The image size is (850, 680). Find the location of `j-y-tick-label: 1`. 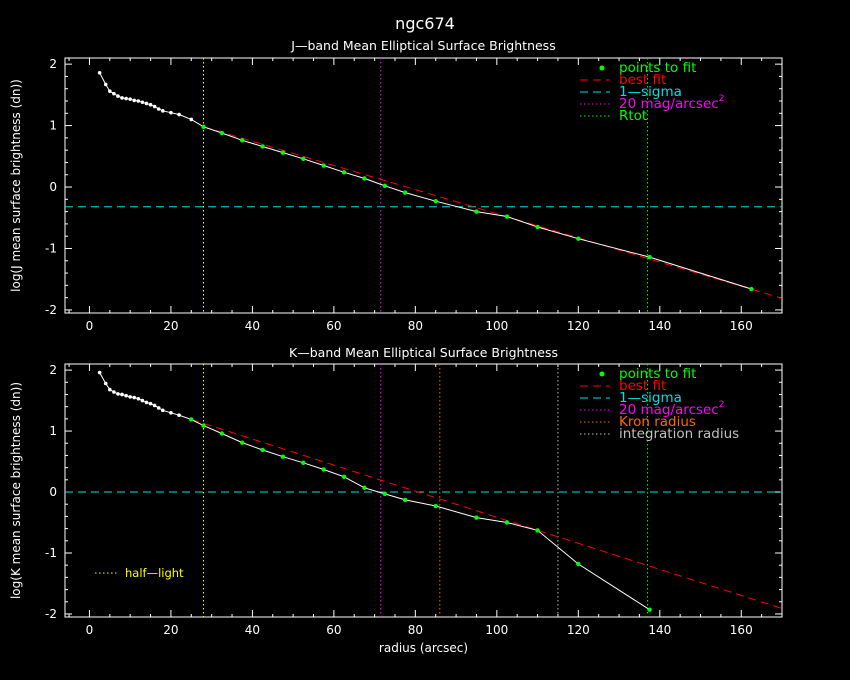

j-y-tick-label: 1 is located at coordinates (53, 126).